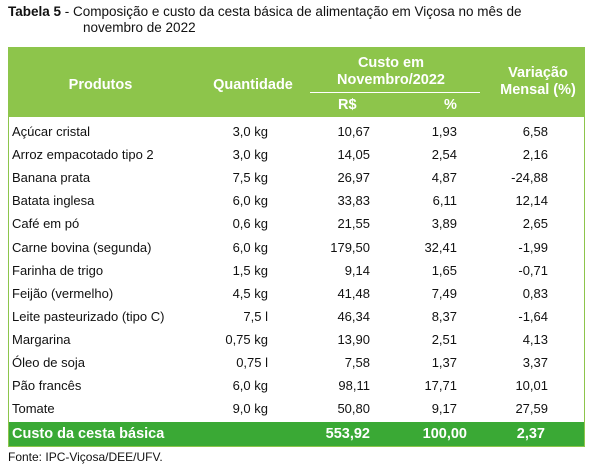 This screenshot has width=591, height=469. I want to click on quantity-cell: 0,75 kg, so click(246, 339).